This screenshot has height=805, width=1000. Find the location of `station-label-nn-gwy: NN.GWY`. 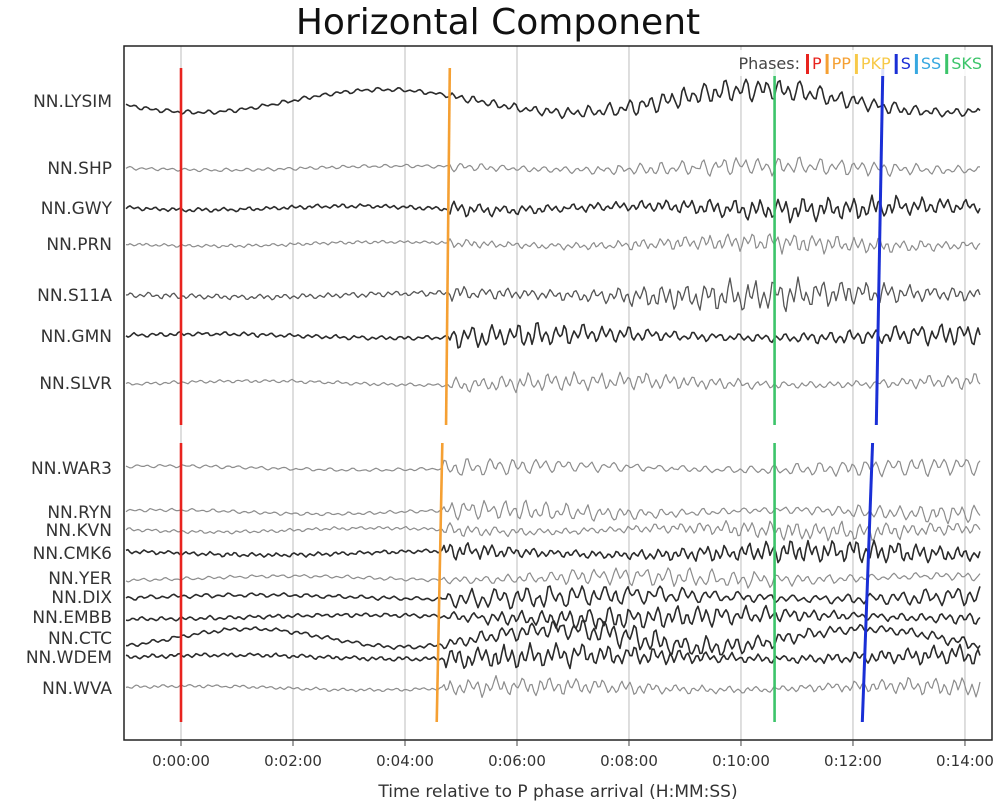

station-label-nn-gwy: NN.GWY is located at coordinates (77, 209).